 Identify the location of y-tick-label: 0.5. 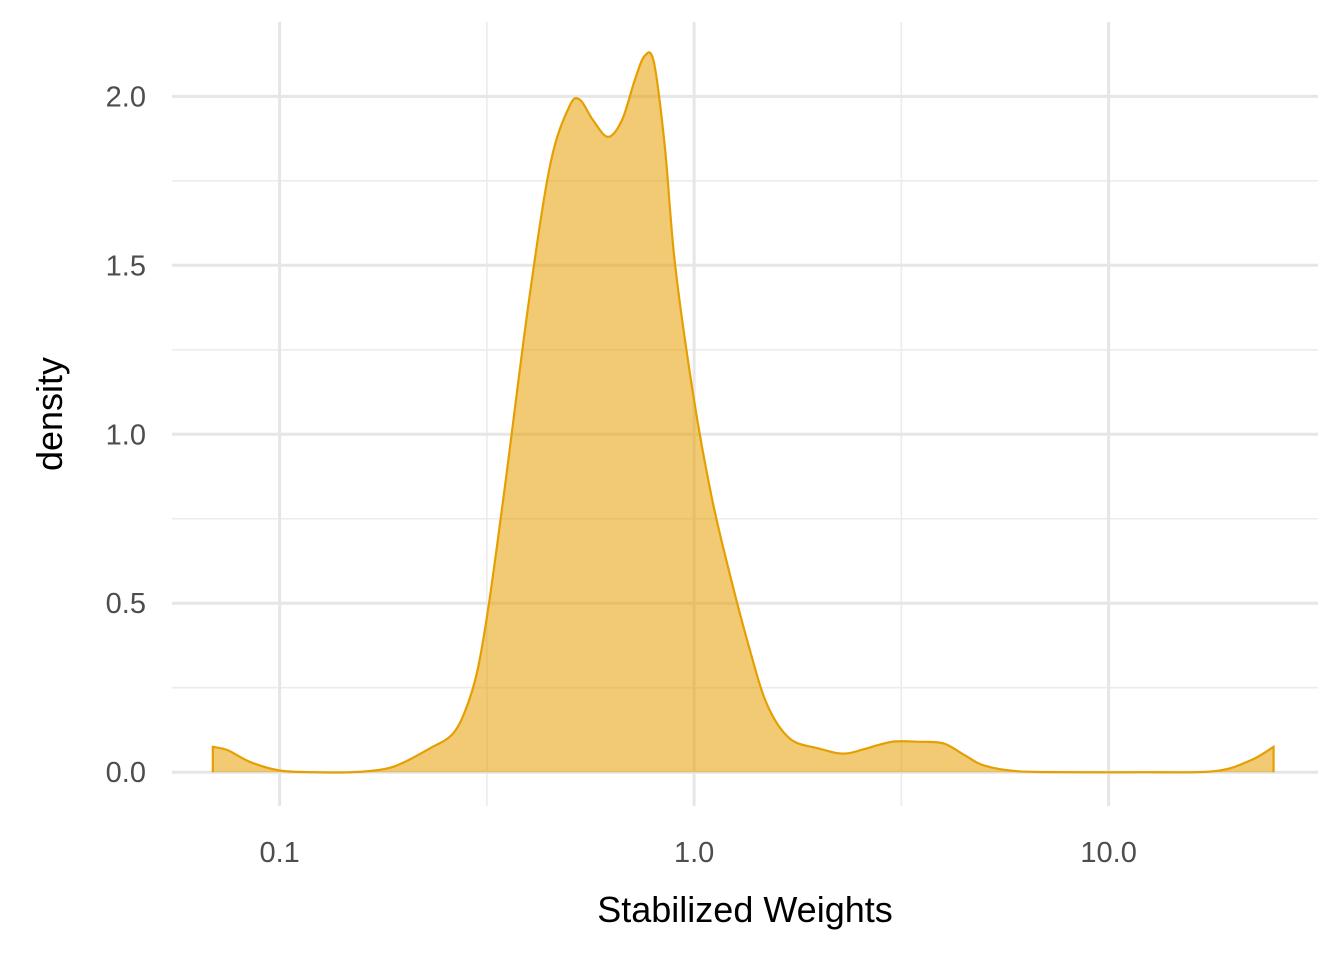
(126, 604).